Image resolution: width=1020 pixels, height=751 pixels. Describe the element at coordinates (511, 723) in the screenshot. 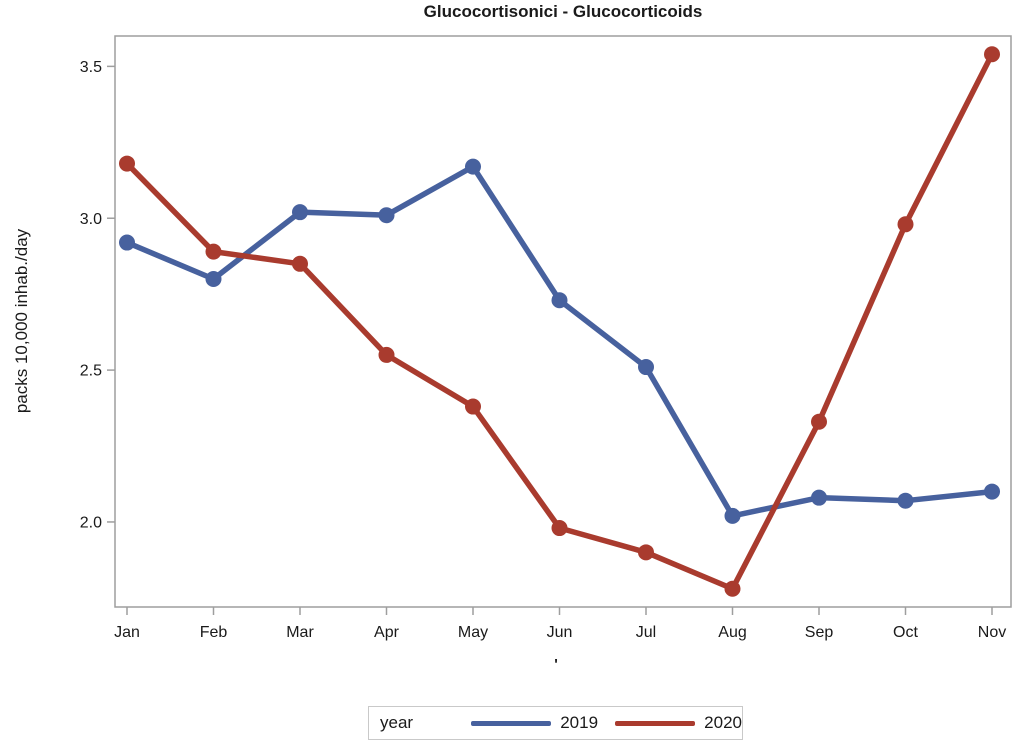

I see `legend-swatch-2019` at that location.